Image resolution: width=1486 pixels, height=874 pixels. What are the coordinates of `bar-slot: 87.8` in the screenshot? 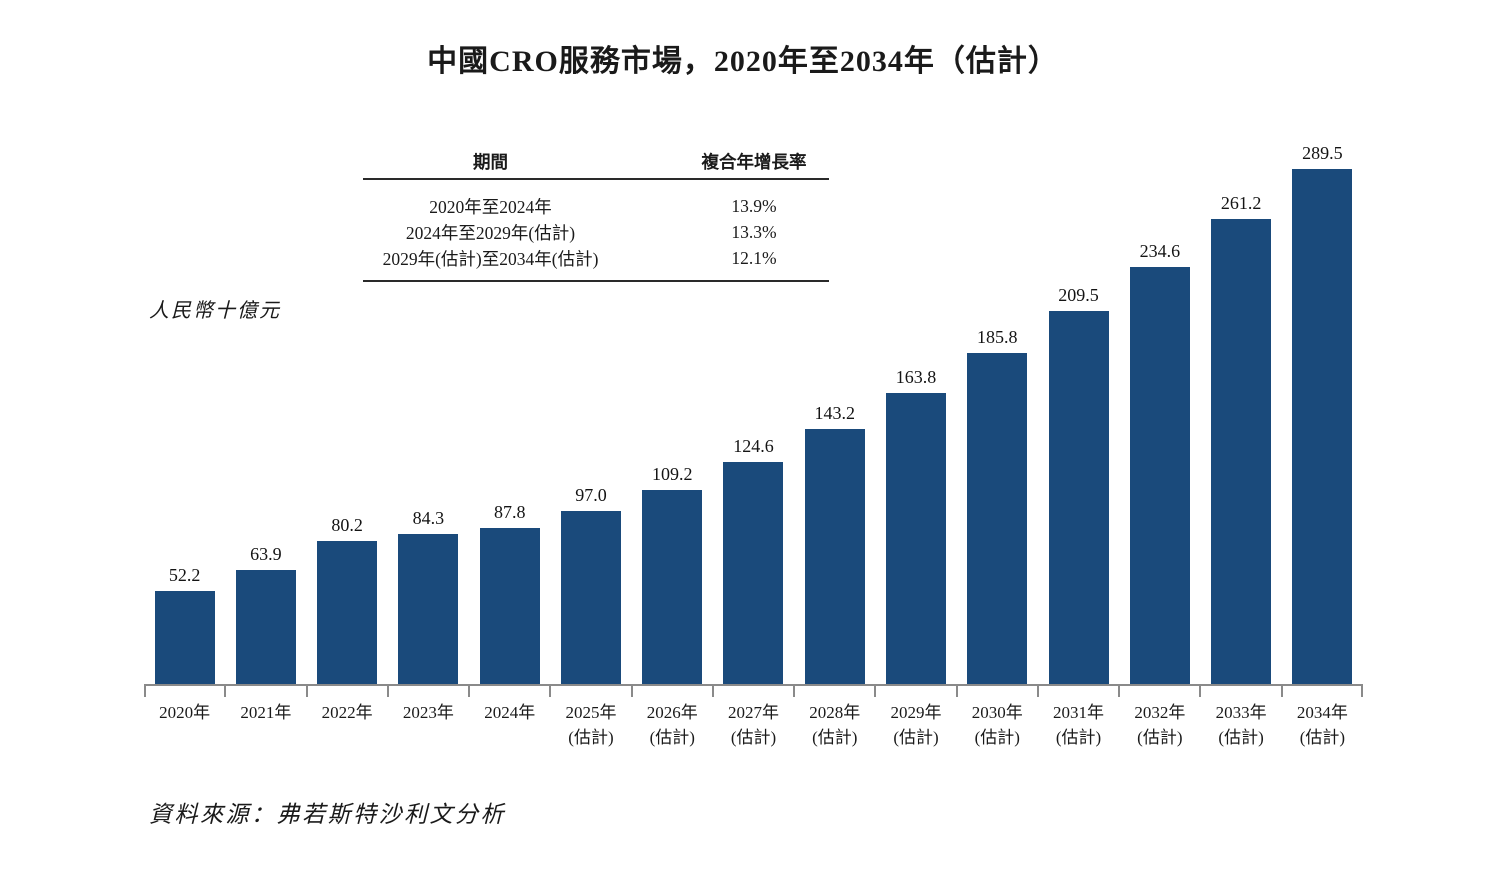 It's located at (509, 423).